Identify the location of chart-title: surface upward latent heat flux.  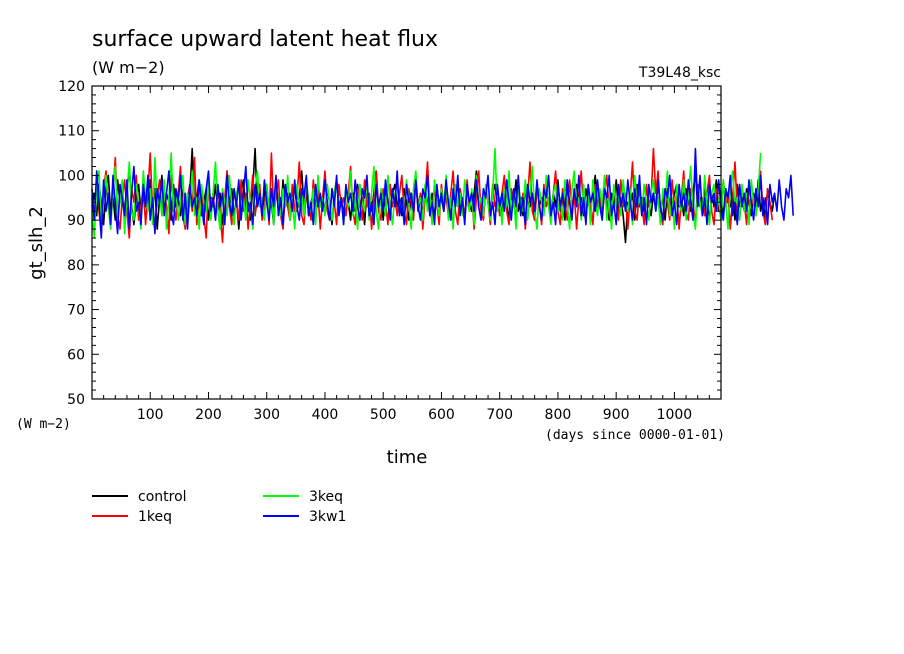
(265, 39).